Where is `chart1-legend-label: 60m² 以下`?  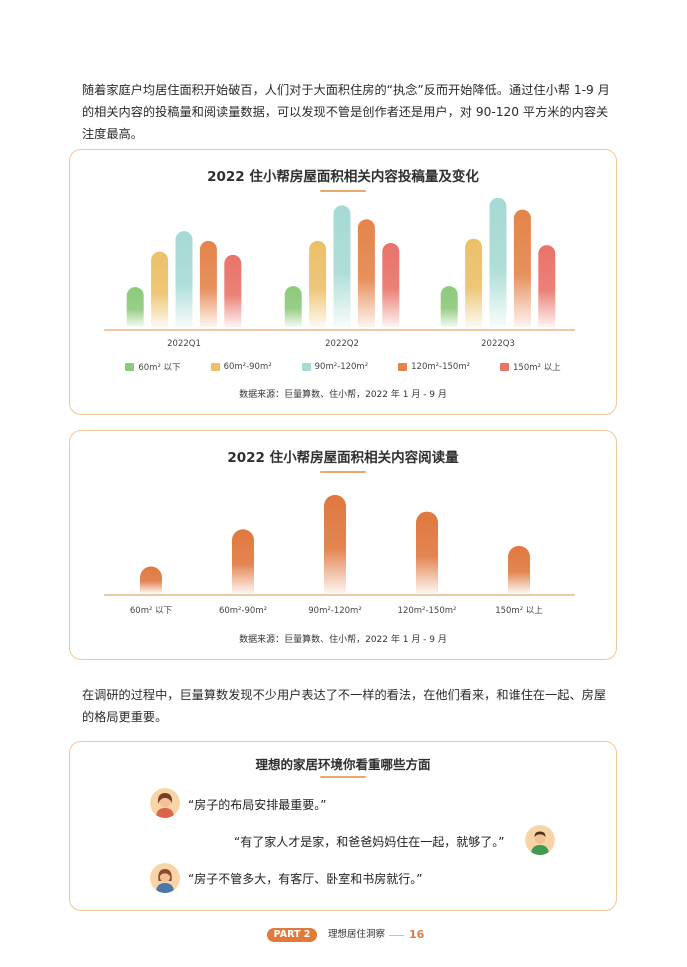 chart1-legend-label: 60m² 以下 is located at coordinates (159, 368).